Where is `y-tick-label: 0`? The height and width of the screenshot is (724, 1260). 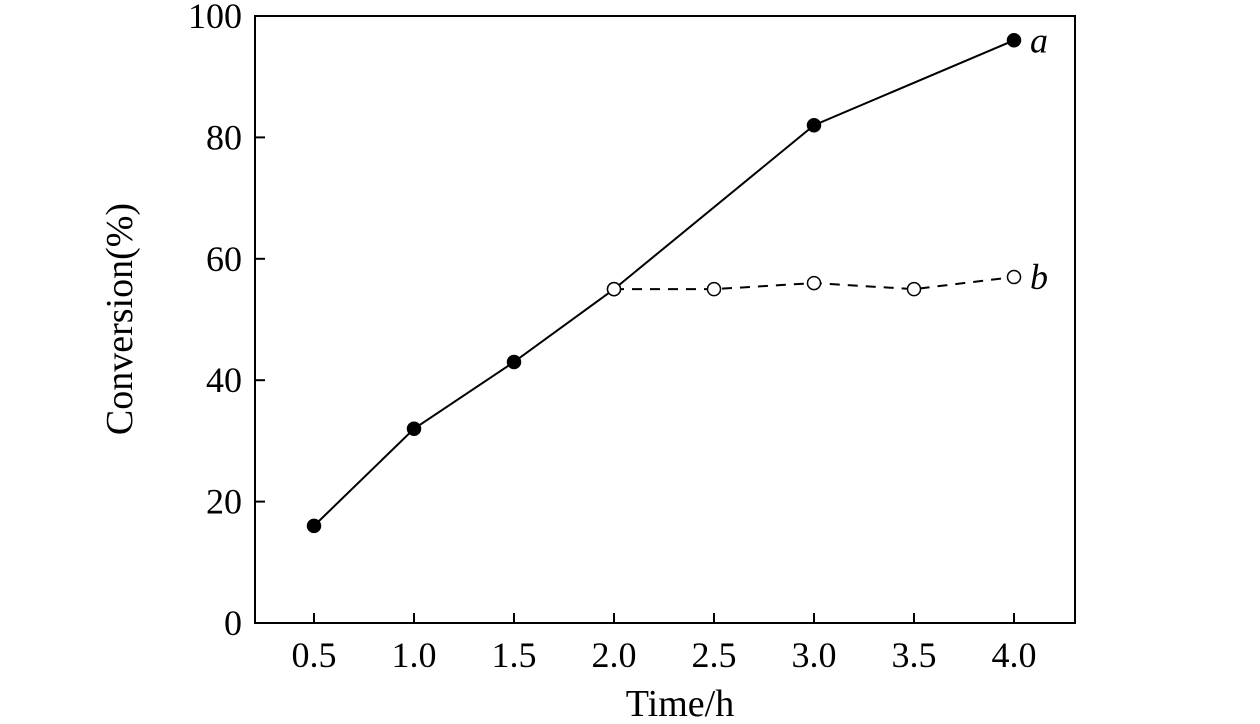 y-tick-label: 0 is located at coordinates (233, 623).